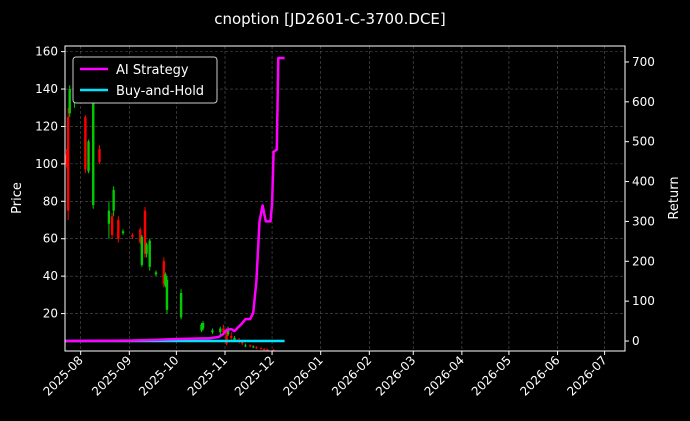  Describe the element at coordinates (643, 182) in the screenshot. I see `y-right-tick-label: 400` at that location.